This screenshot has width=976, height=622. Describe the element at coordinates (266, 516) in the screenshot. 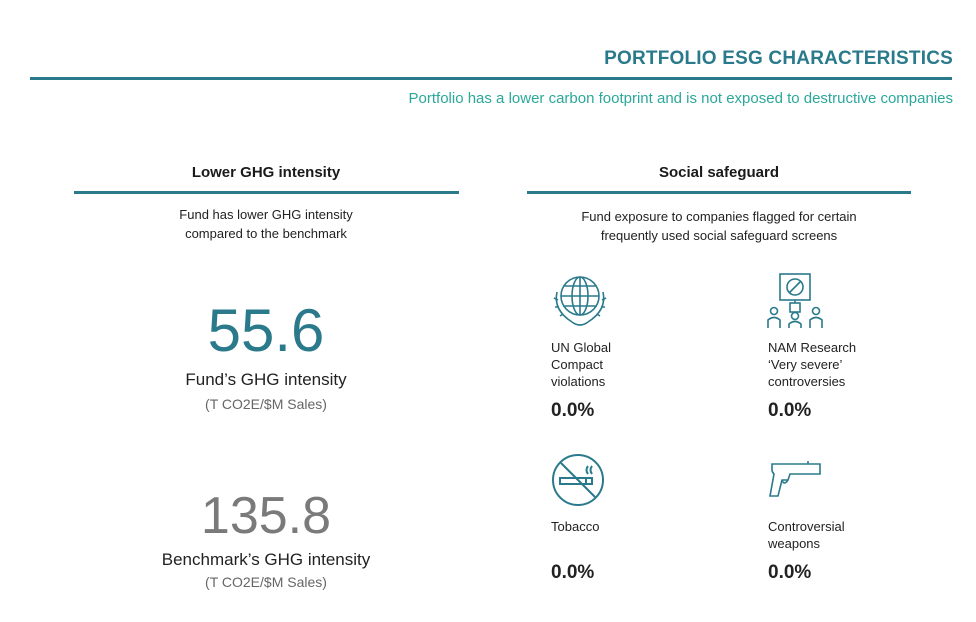

I see `benchmark-ghg-value: 135.8` at that location.